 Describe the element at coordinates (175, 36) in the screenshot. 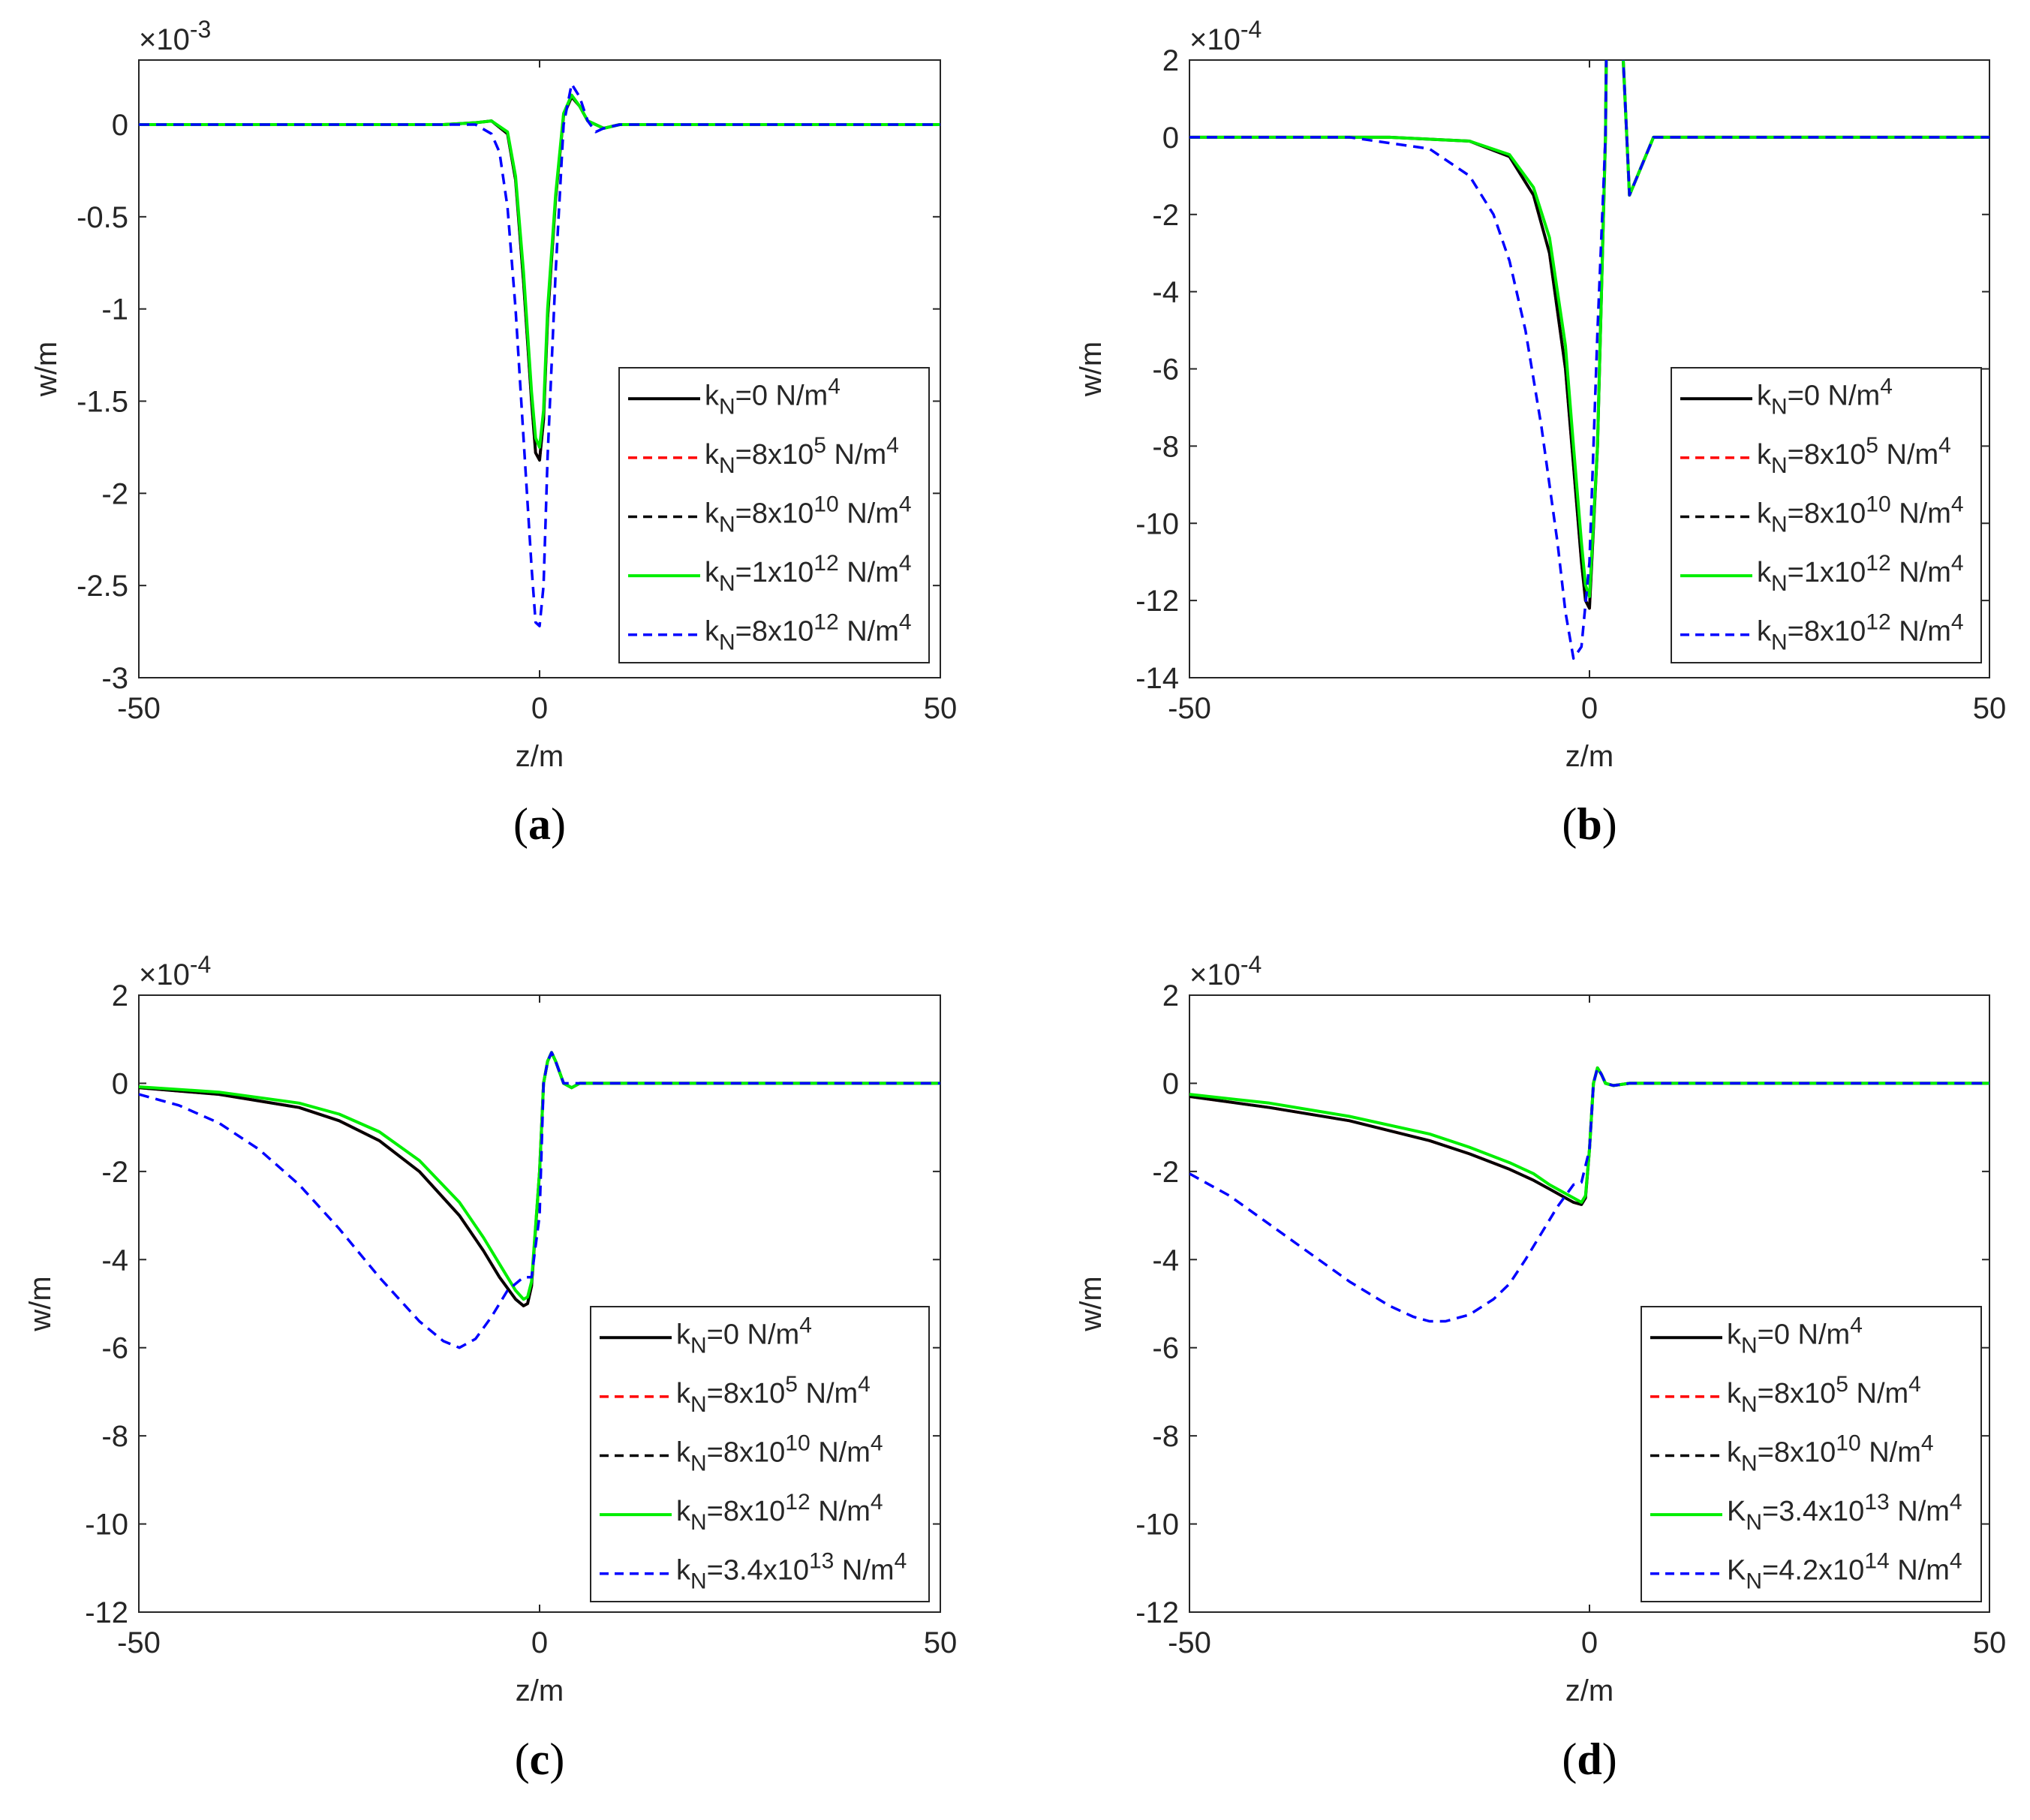

I see `axis-exponent-label: ×10⁻³` at that location.